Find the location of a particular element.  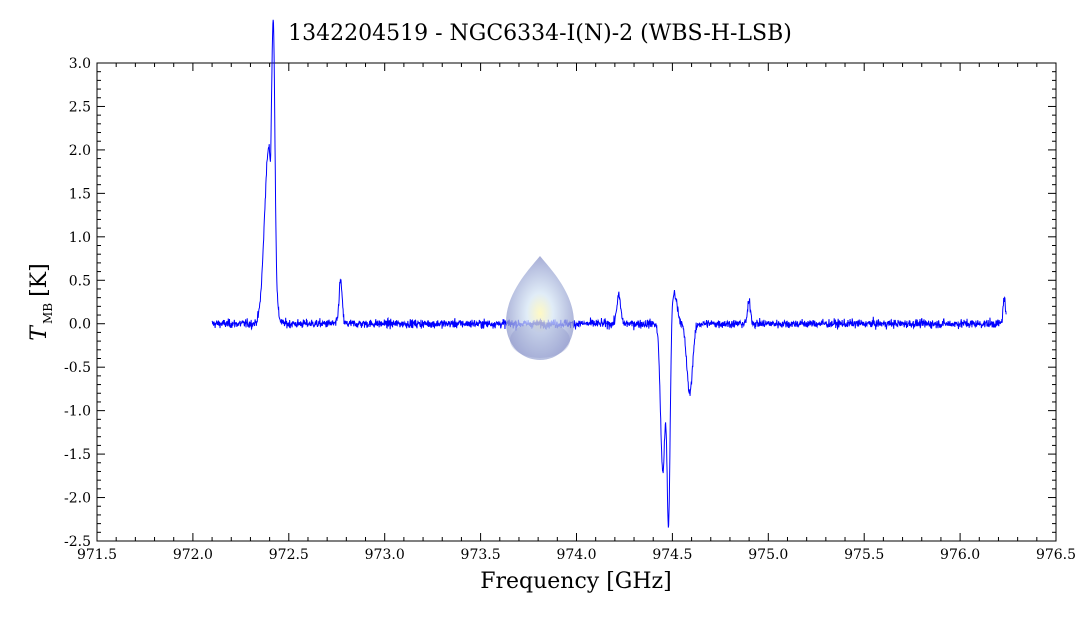

y-tick-label: -1.5 is located at coordinates (77, 455).